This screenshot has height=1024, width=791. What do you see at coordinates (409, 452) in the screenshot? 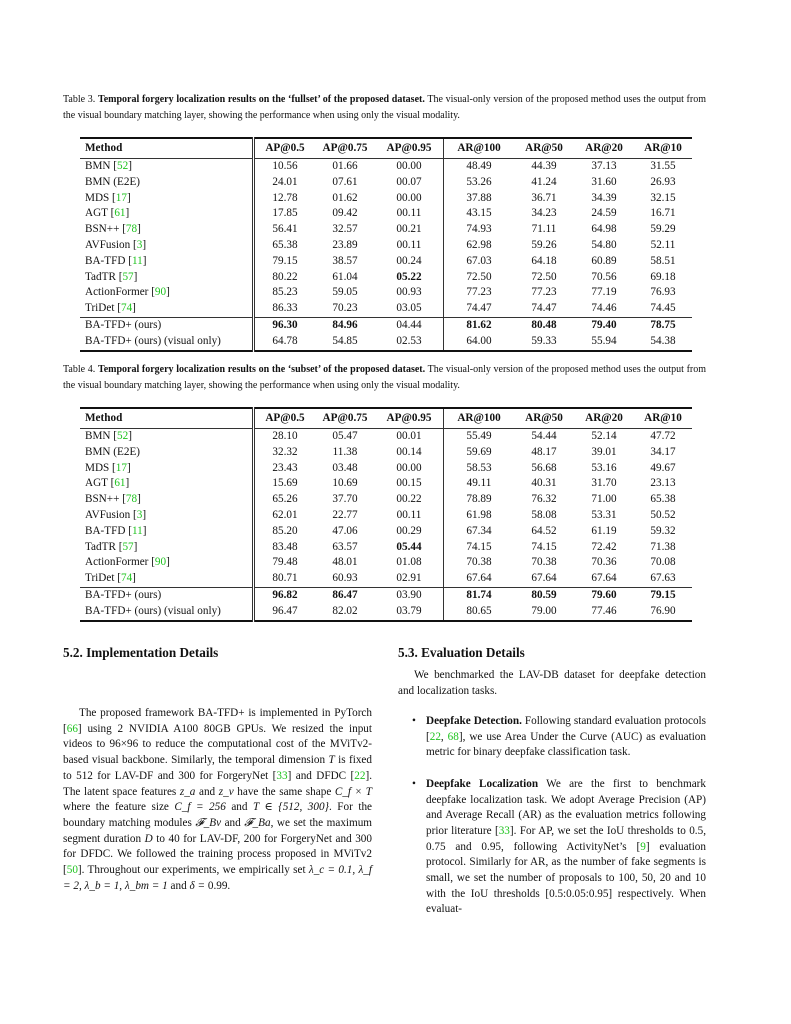
I see `value-cell: 00.14` at bounding box center [409, 452].